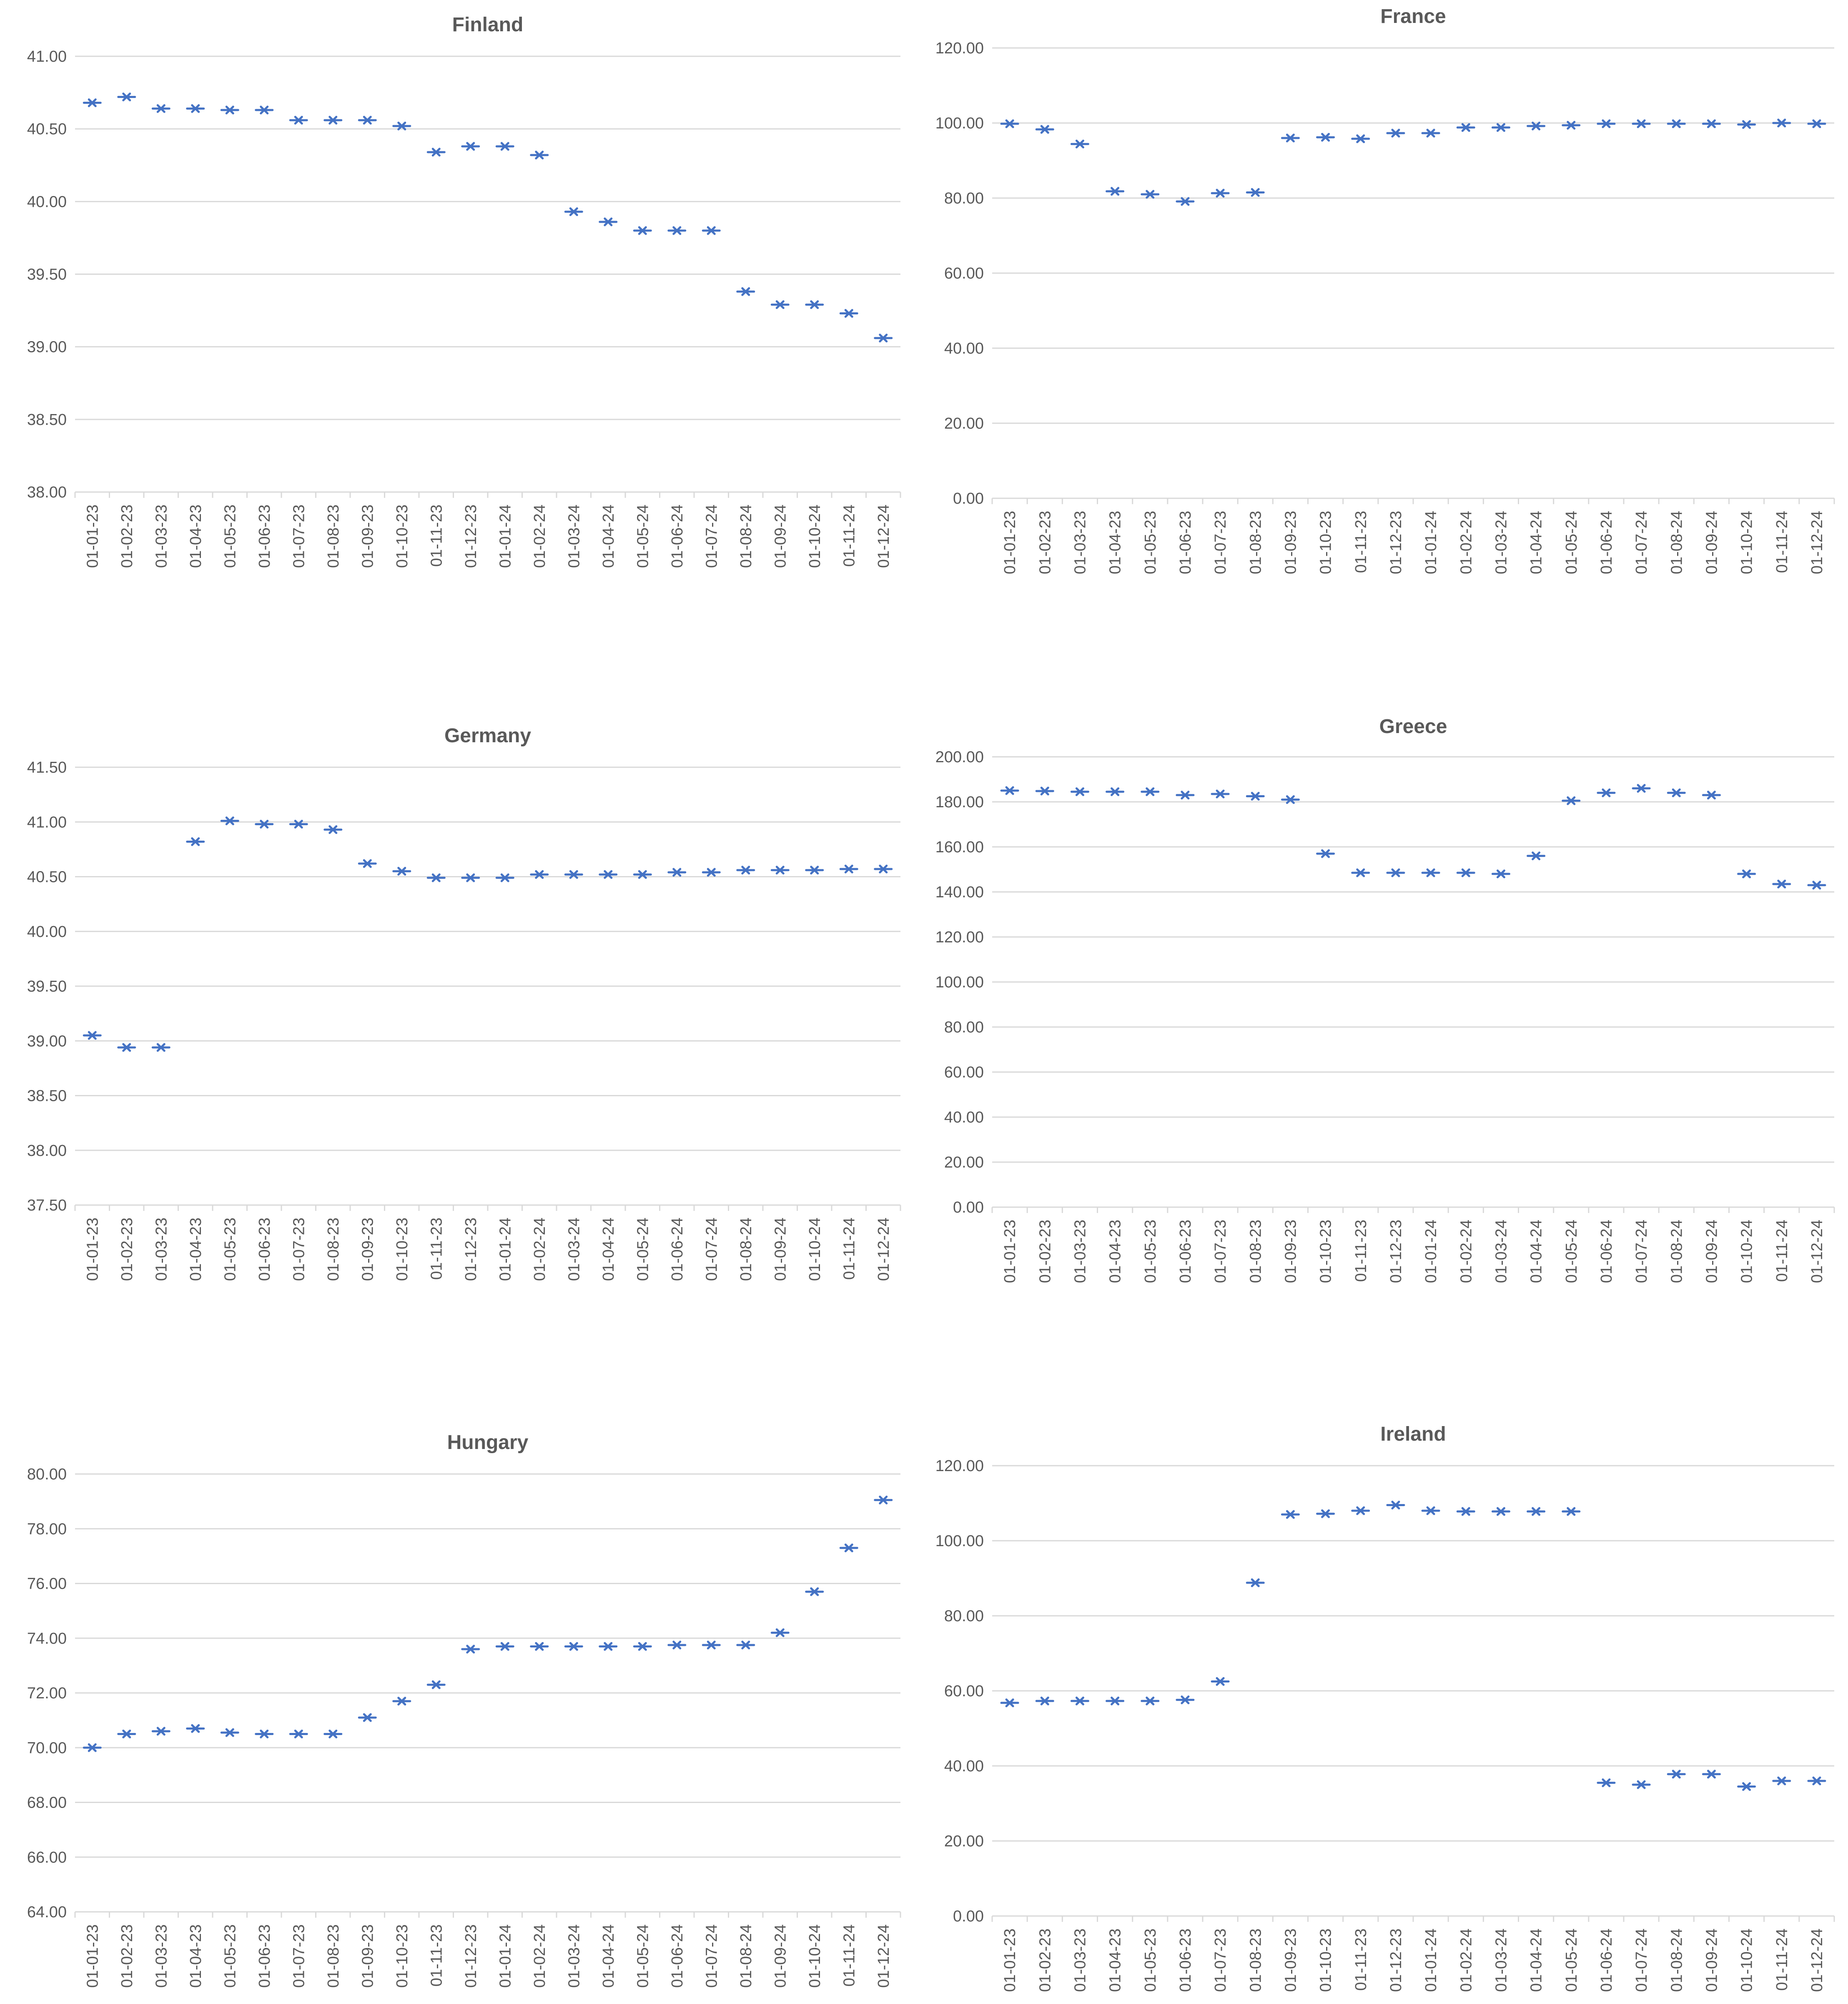 The height and width of the screenshot is (2004, 1848). I want to click on y-tick-label: 41.00, so click(47, 823).